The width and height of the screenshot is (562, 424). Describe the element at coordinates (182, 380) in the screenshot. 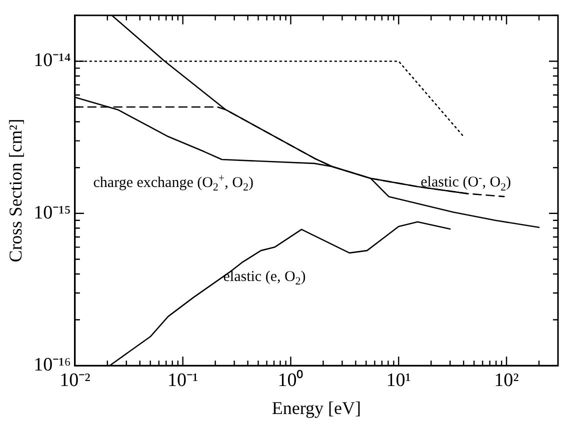

I see `x-tick-label: 10⁻¹` at that location.